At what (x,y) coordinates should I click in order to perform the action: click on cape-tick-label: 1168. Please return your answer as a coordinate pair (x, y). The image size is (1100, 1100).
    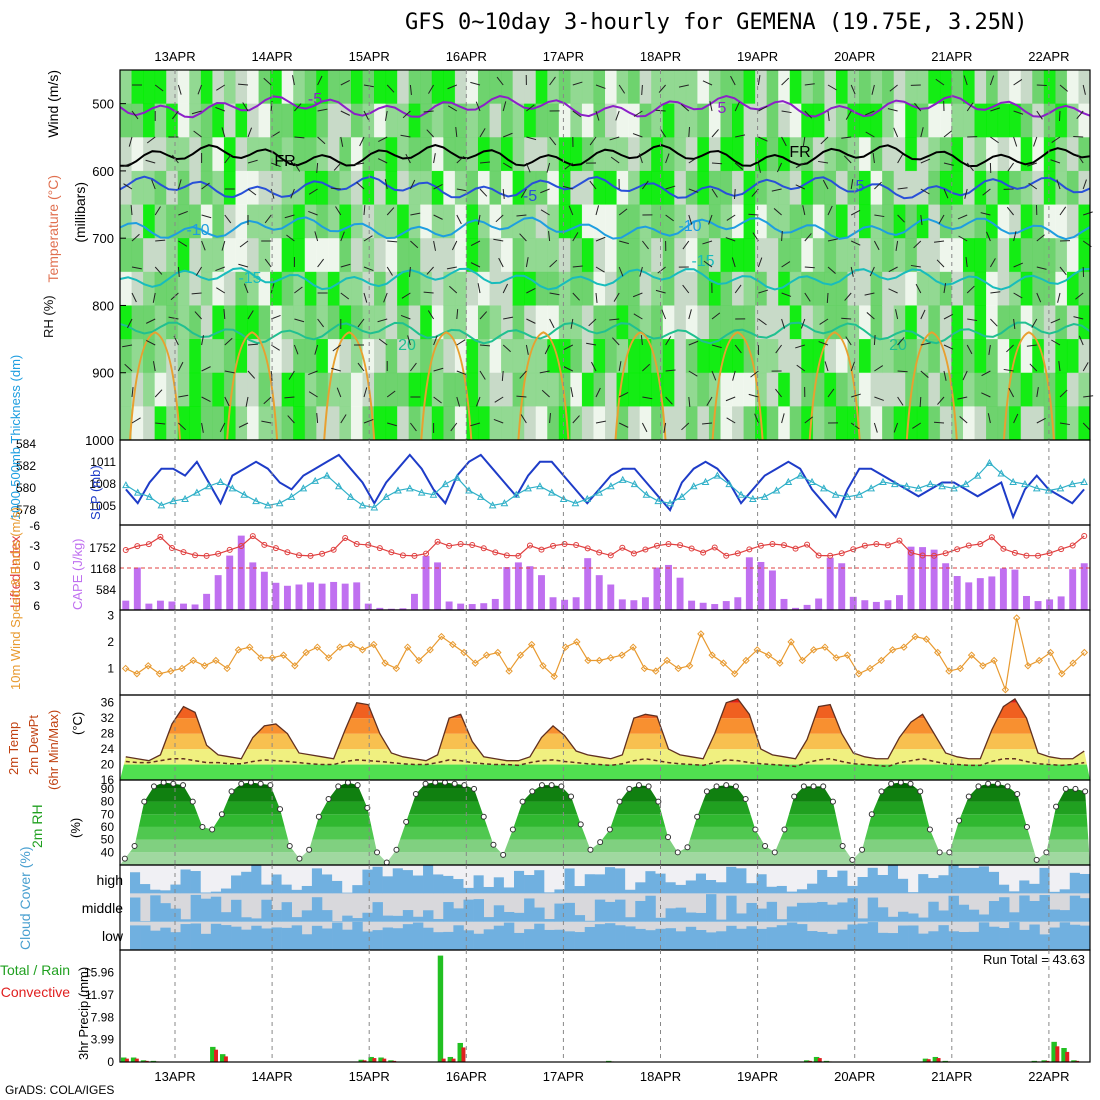
    Looking at the image, I should click on (103, 569).